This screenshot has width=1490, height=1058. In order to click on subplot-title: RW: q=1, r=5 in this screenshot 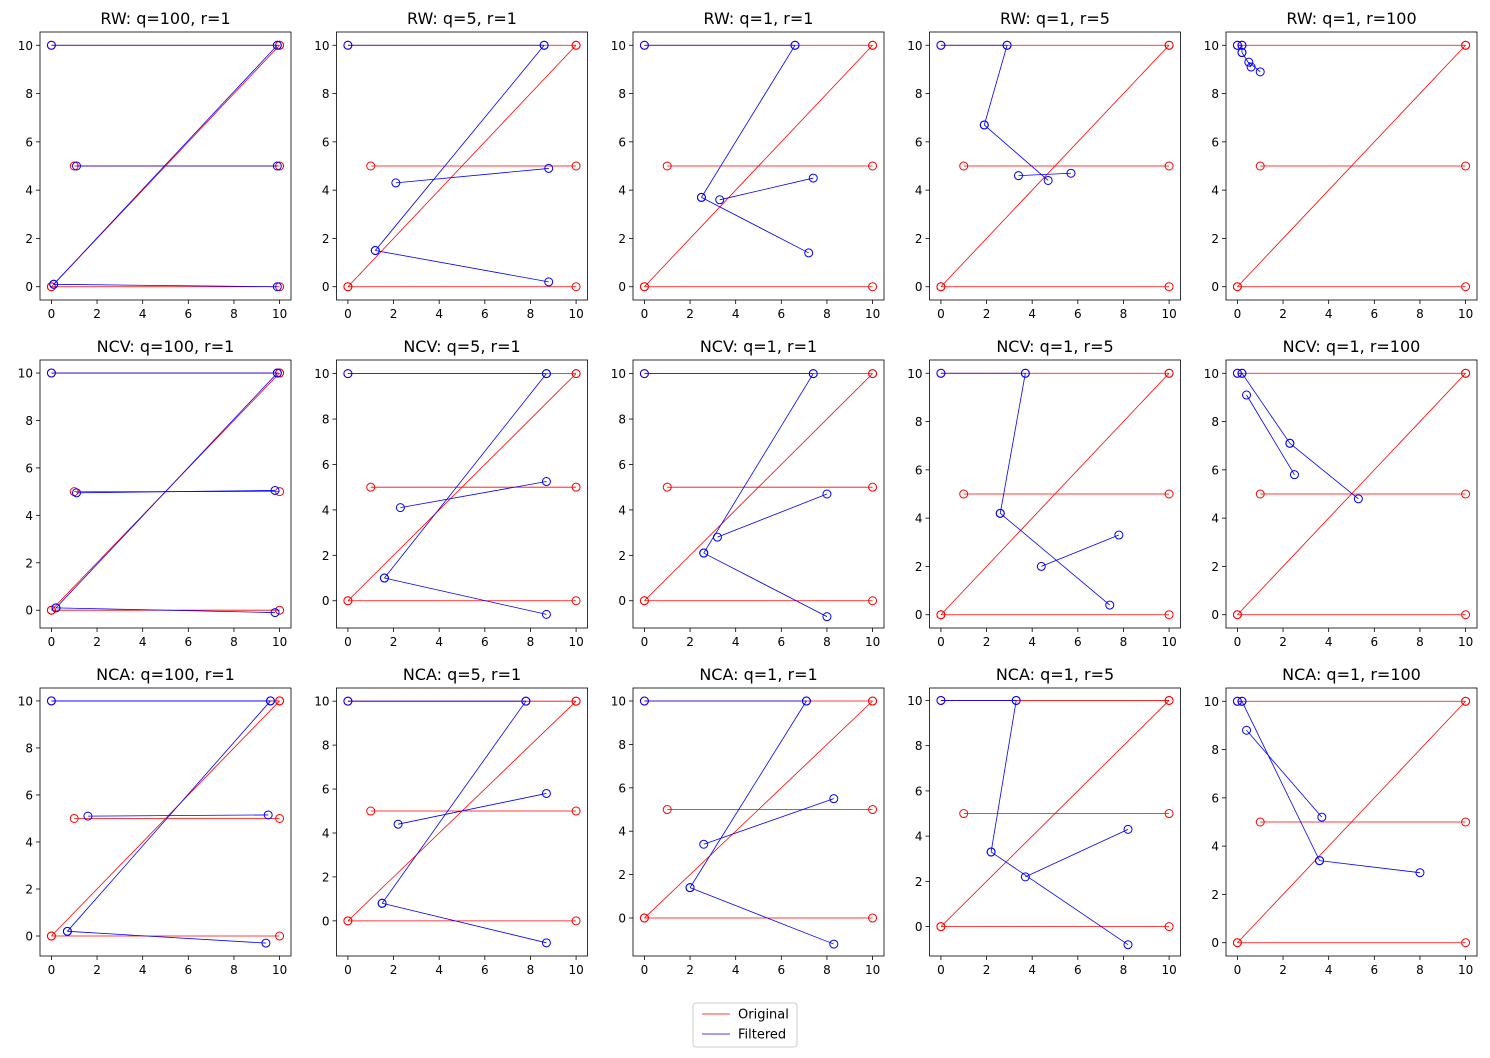, I will do `click(1055, 18)`.